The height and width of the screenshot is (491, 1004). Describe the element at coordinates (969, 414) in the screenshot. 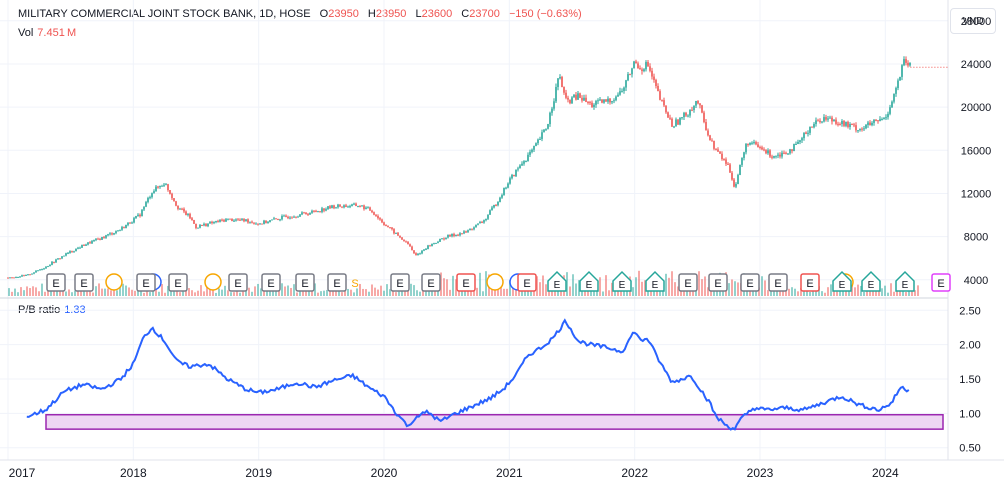

I see `pb-tick-label: 1.00` at that location.